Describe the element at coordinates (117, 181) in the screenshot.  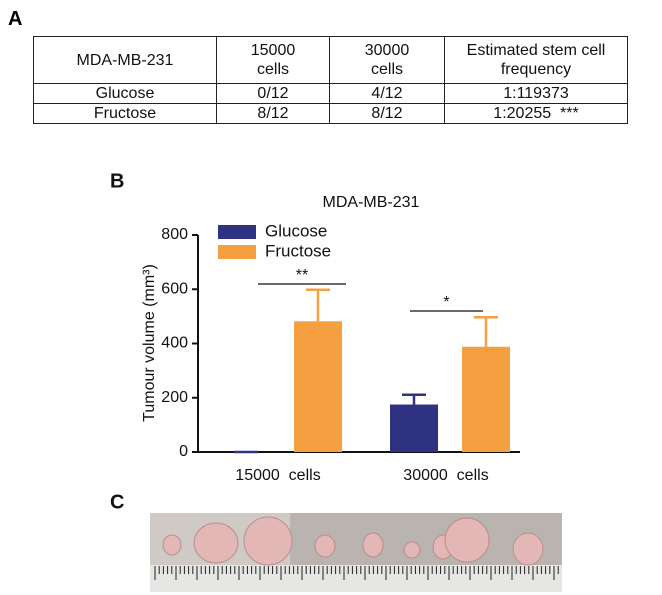
I see `panel-label: B` at that location.